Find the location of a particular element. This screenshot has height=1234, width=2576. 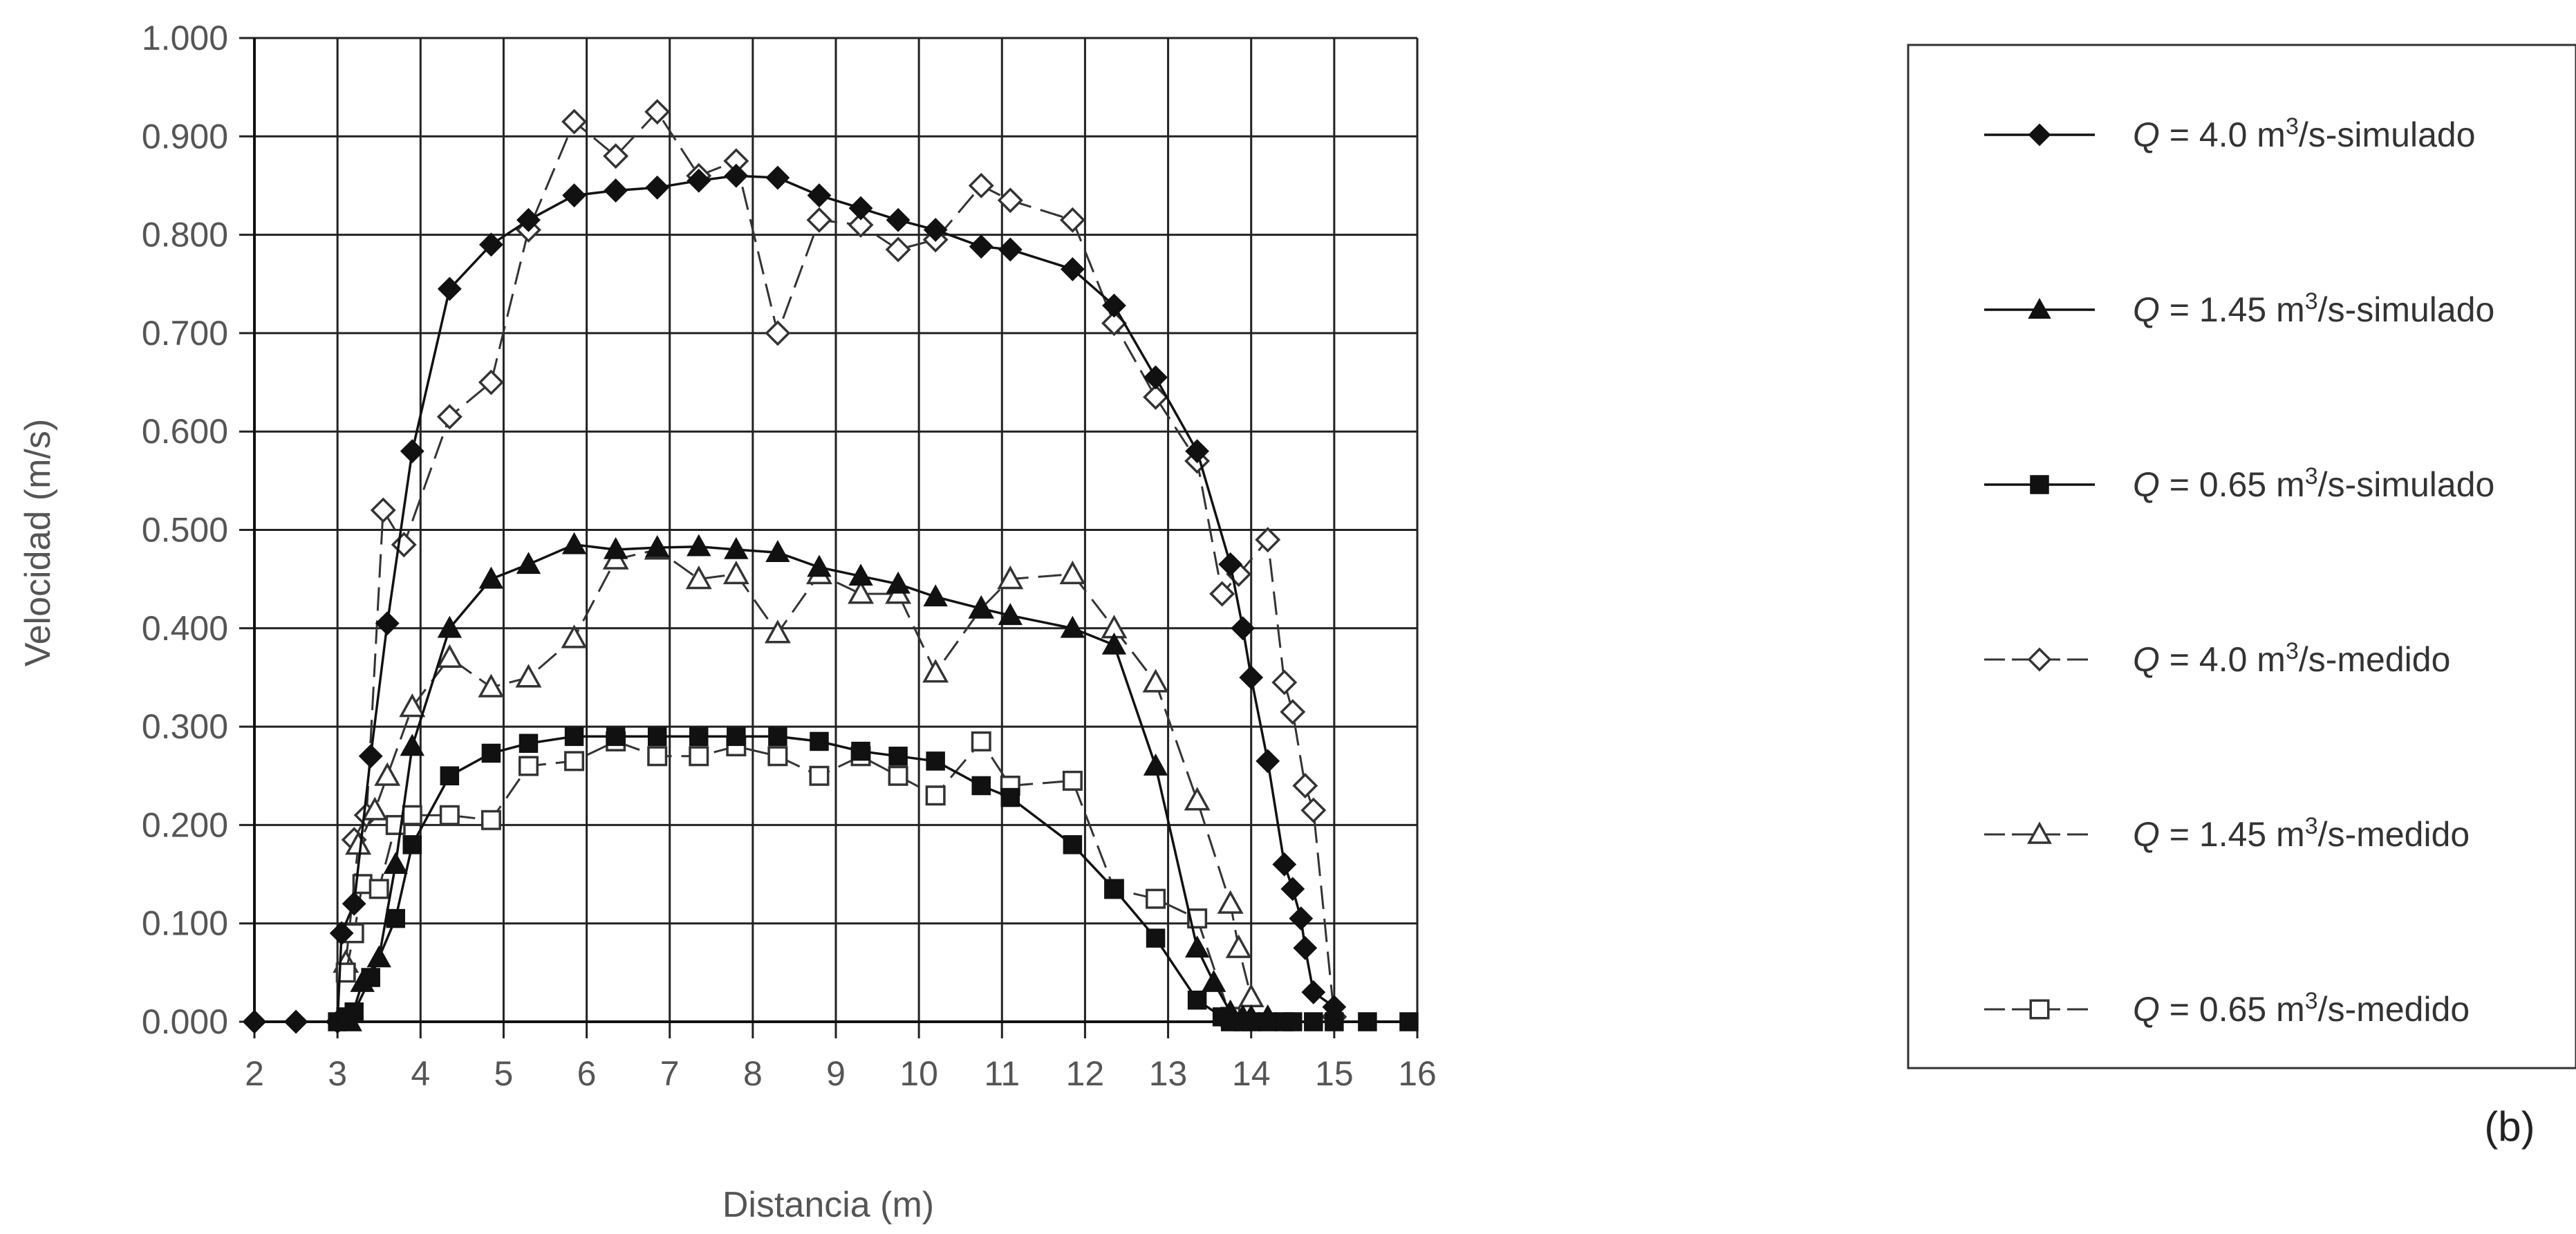

legend-label: Q = 1.45 m3/s-medido is located at coordinates (2301, 833).